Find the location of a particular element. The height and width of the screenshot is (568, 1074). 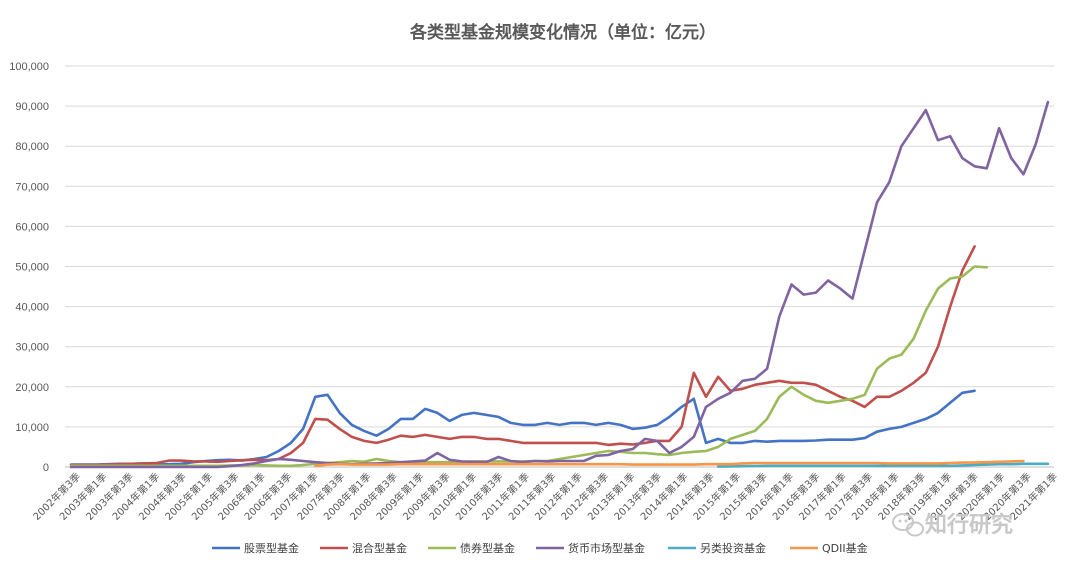

y-tick-label: 0 is located at coordinates (46, 468).